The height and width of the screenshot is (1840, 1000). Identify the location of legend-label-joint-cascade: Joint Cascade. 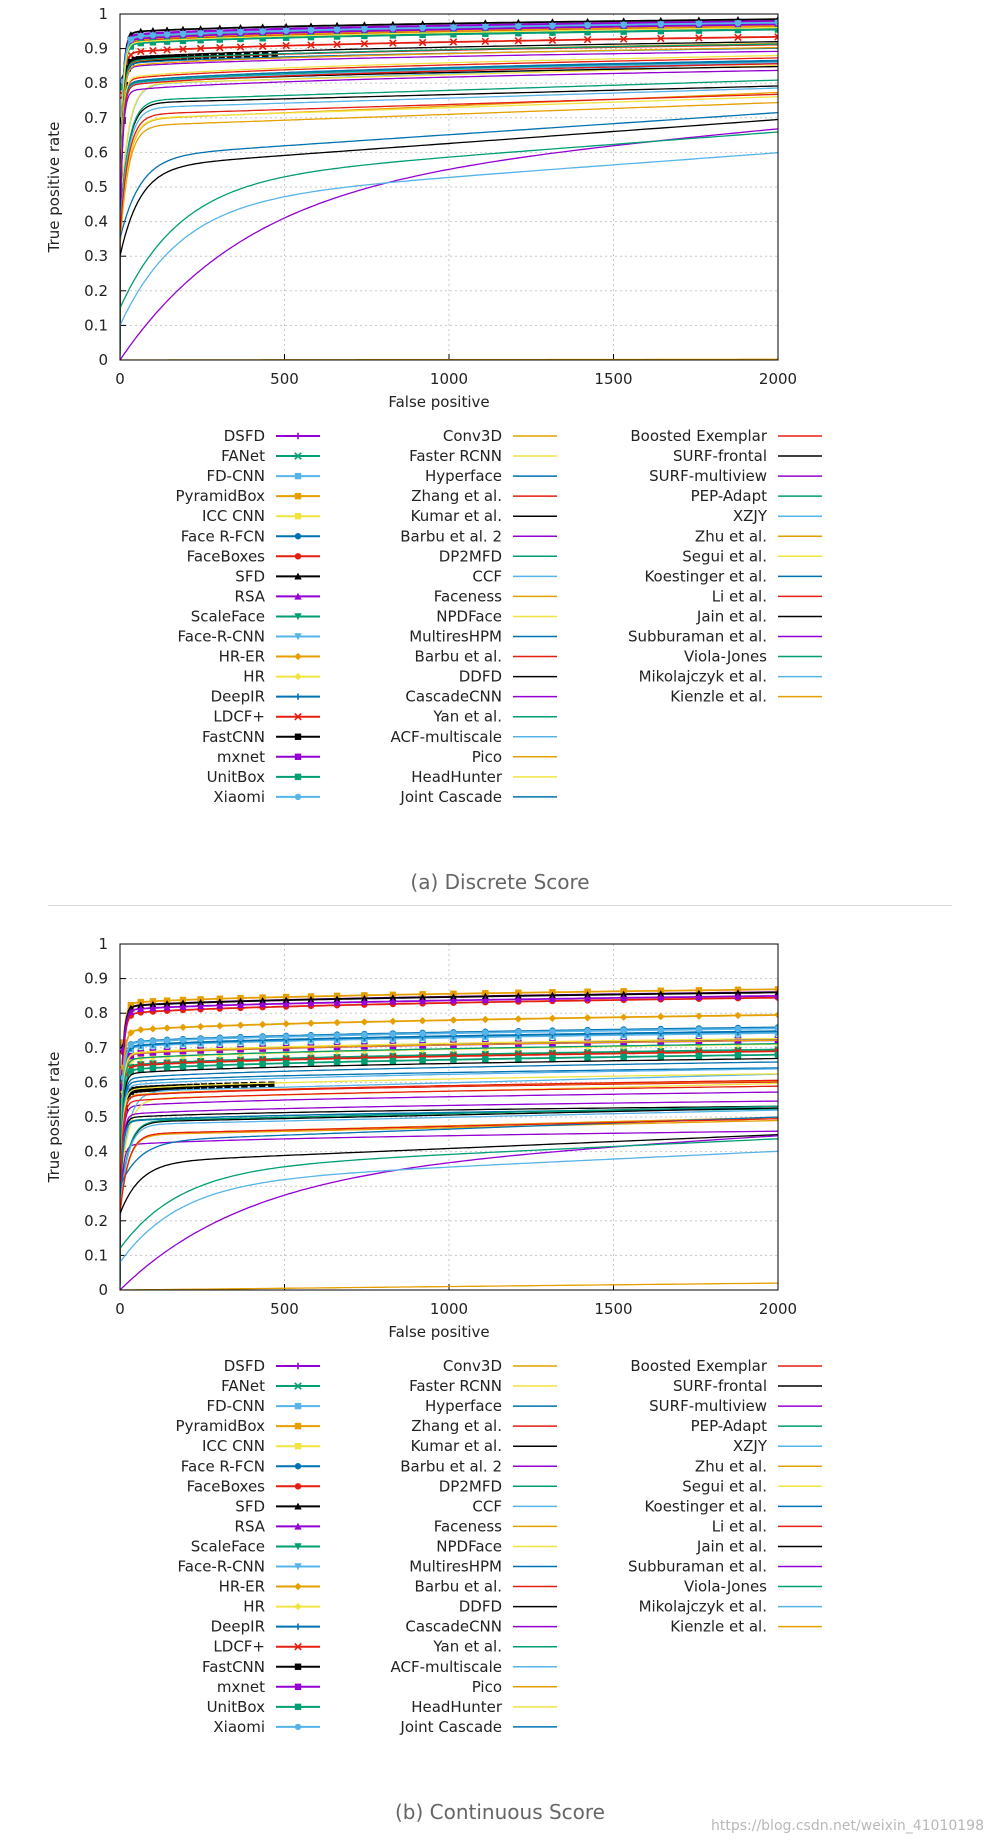
(450, 1727).